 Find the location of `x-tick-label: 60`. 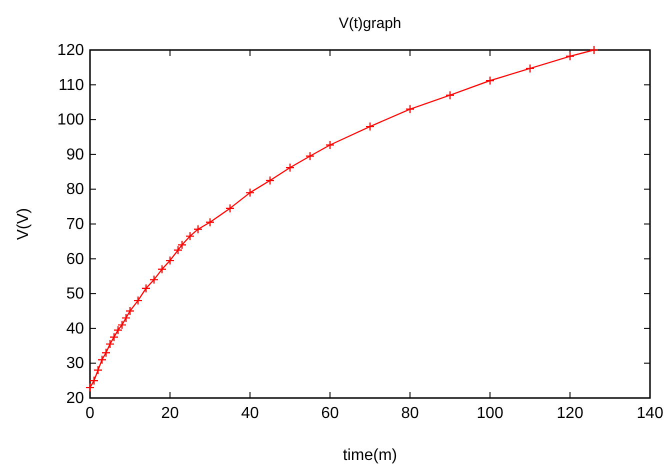

x-tick-label: 60 is located at coordinates (330, 413).